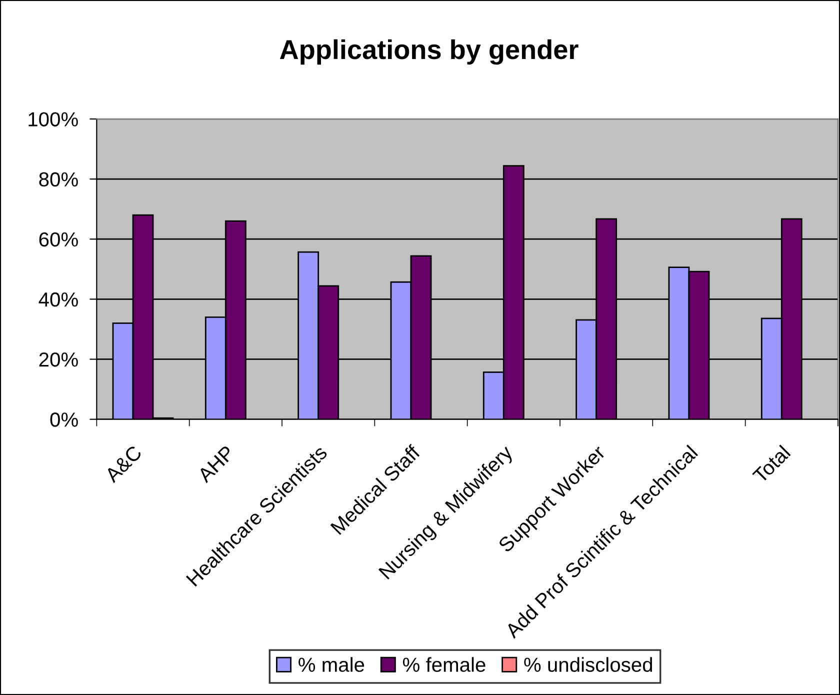 This screenshot has height=695, width=840. Describe the element at coordinates (588, 664) in the screenshot. I see `legend-label: % undisclosed` at that location.